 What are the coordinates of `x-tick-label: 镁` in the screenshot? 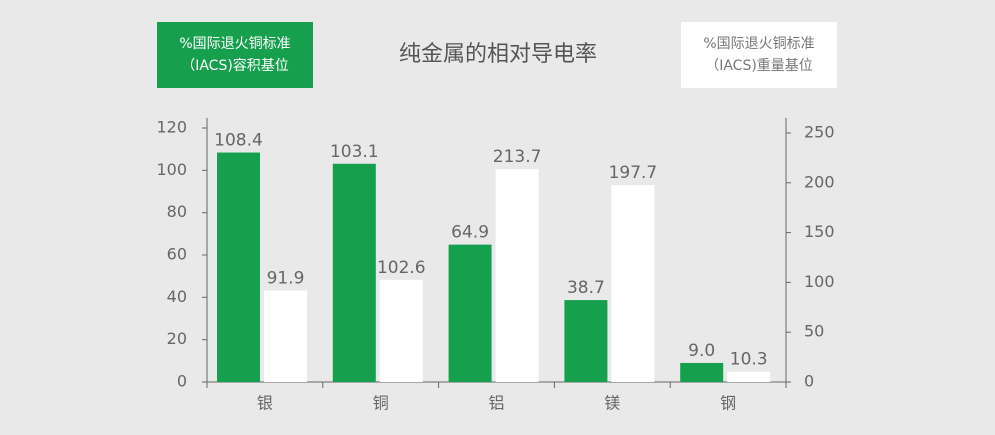 It's located at (612, 403).